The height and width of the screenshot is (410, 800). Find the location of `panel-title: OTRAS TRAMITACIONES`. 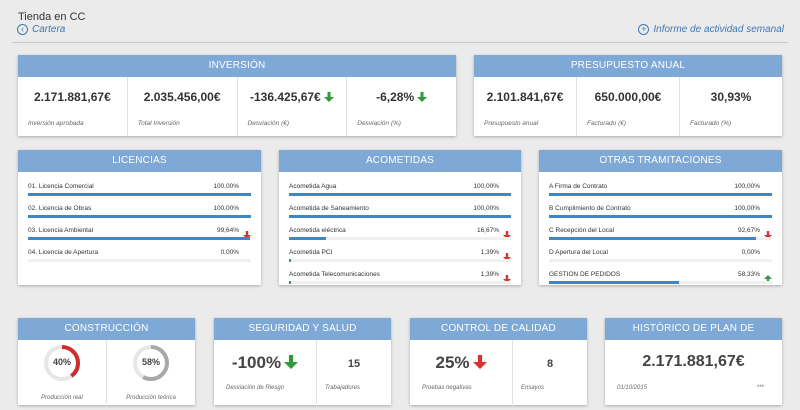

panel-title: OTRAS TRAMITACIONES is located at coordinates (660, 161).